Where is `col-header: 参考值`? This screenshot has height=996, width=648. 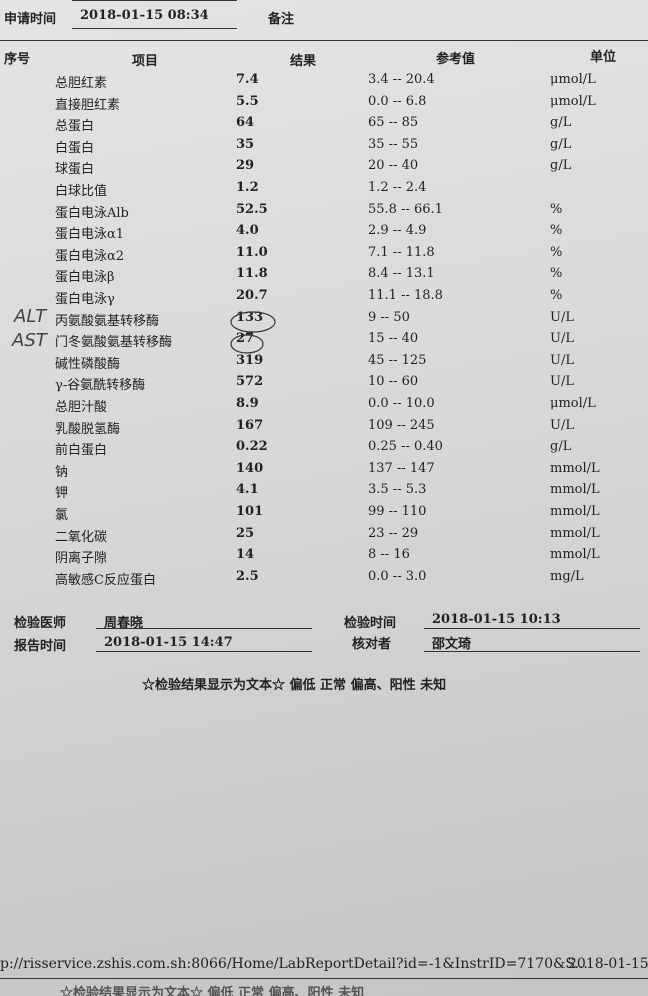
col-header: 参考值 is located at coordinates (456, 59).